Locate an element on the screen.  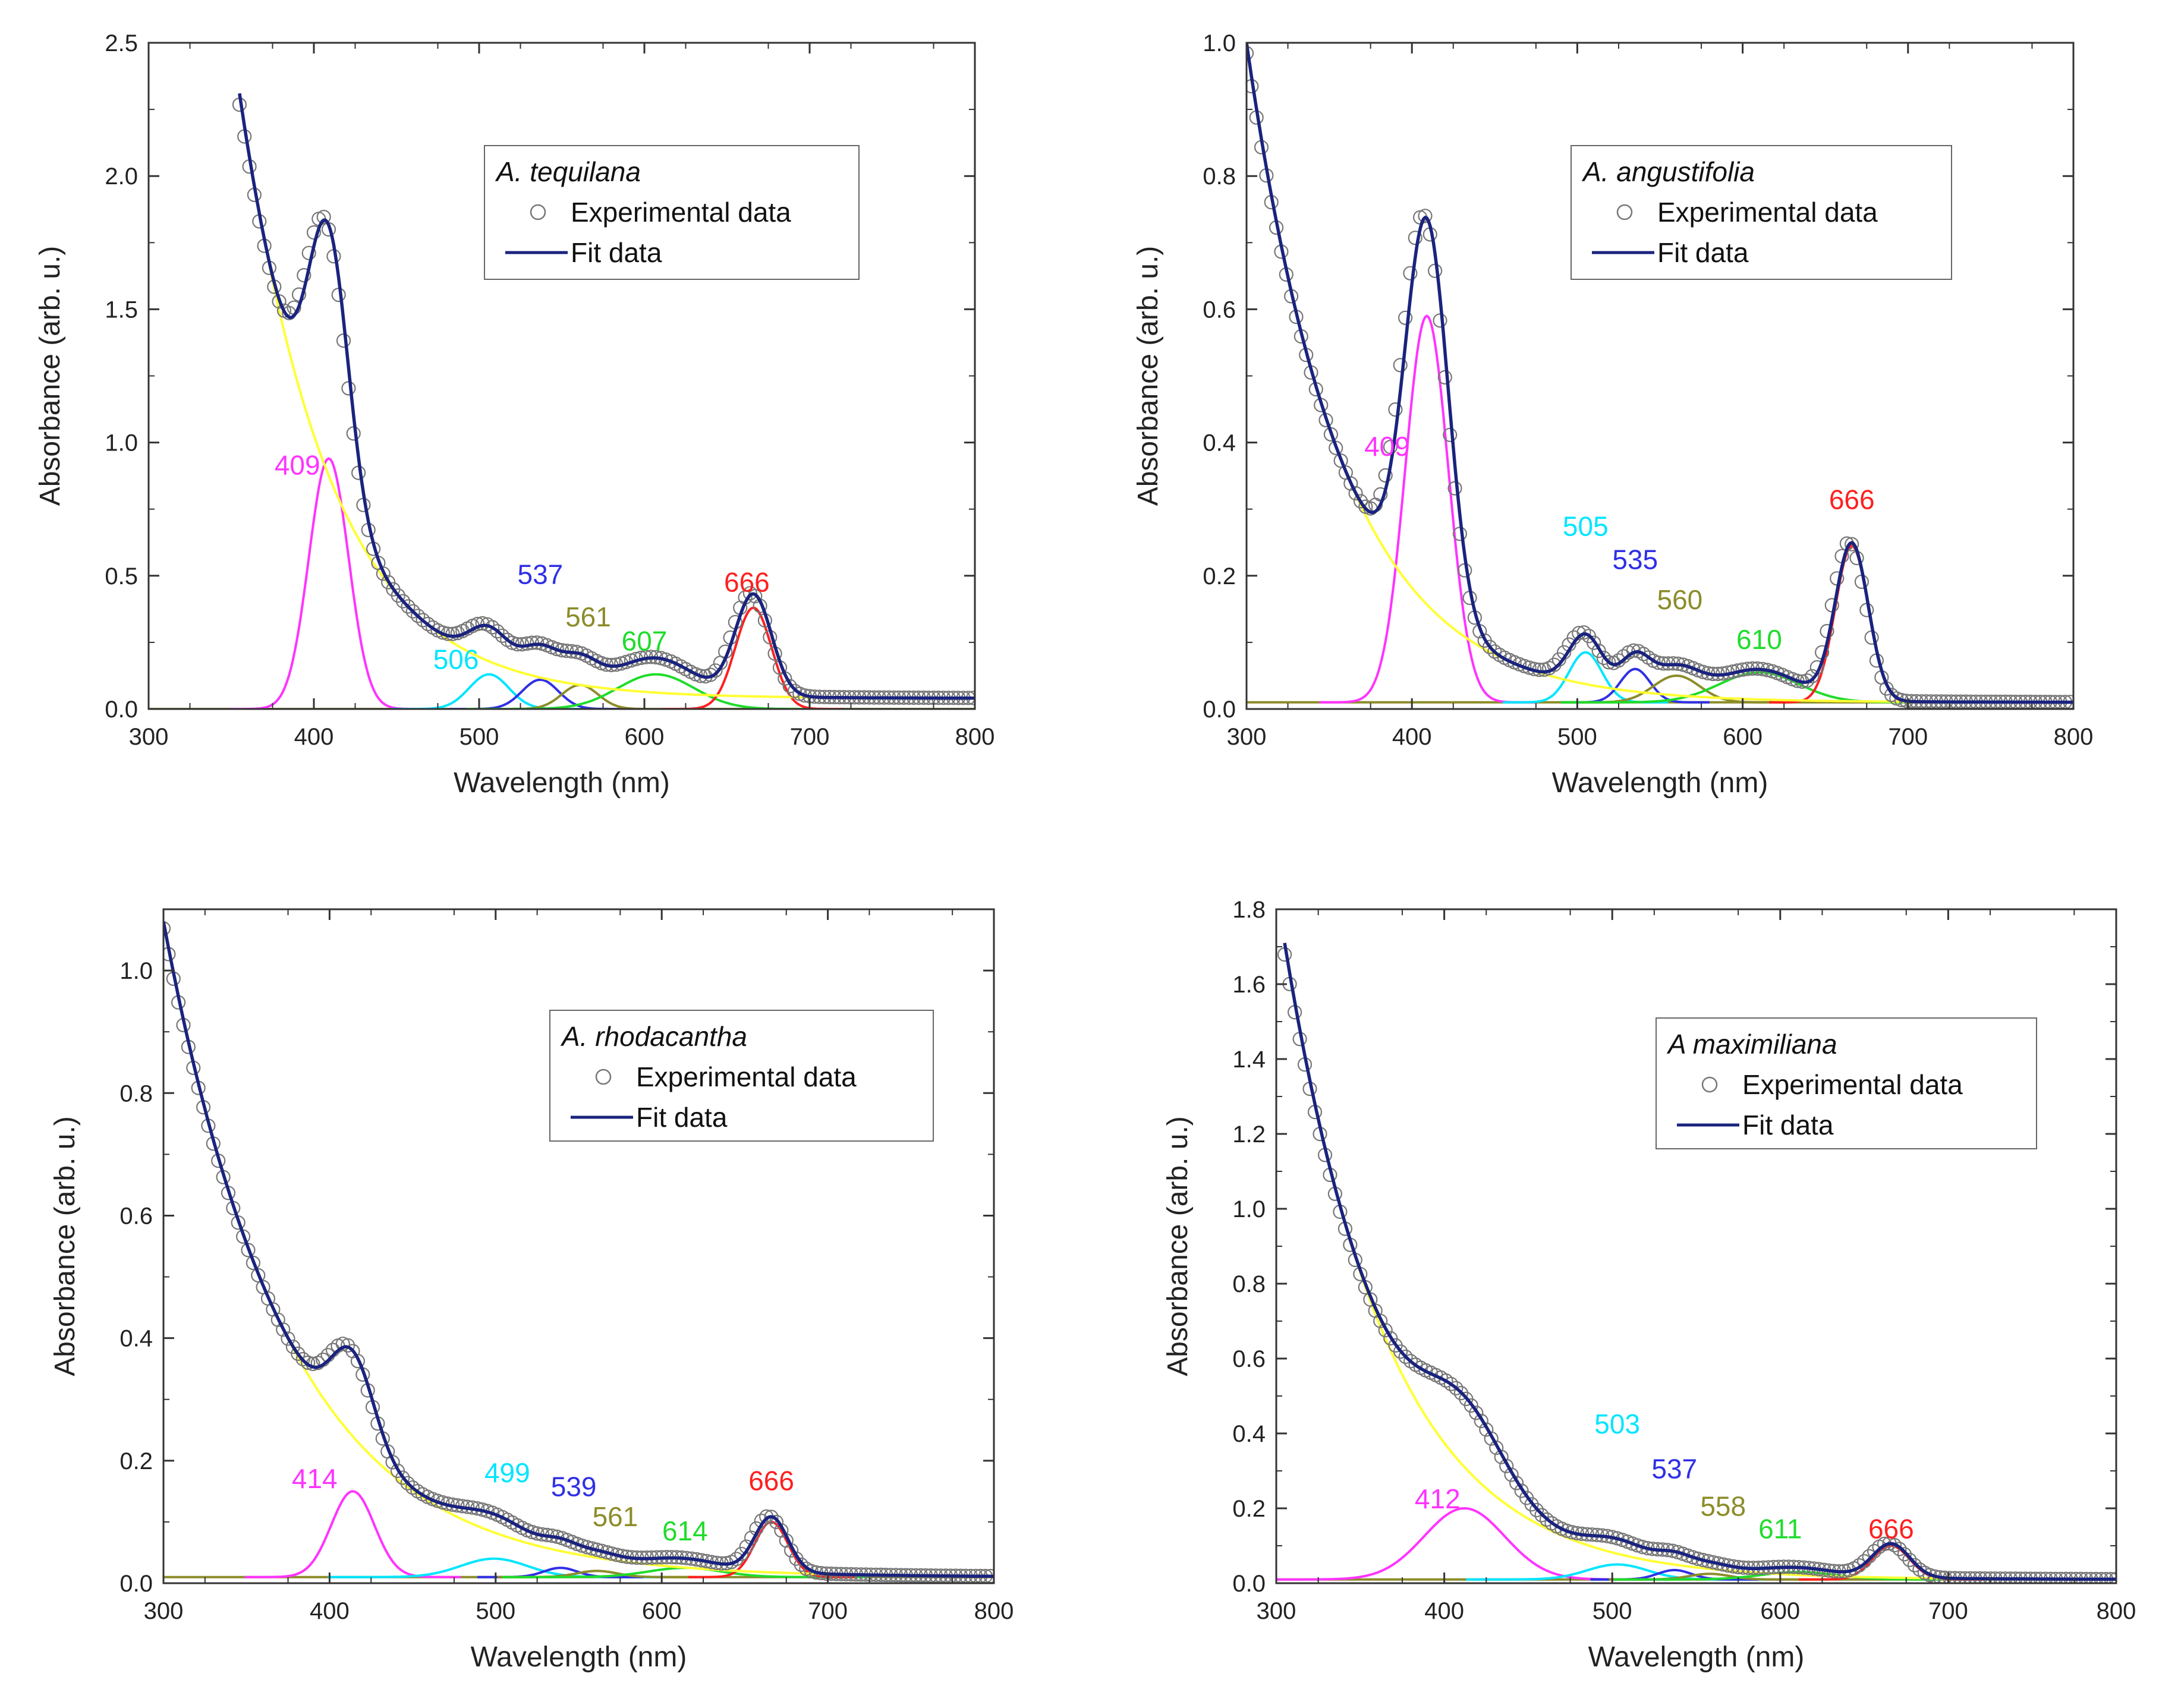
legend-title: A. rhodacantha is located at coordinates (653, 1036).